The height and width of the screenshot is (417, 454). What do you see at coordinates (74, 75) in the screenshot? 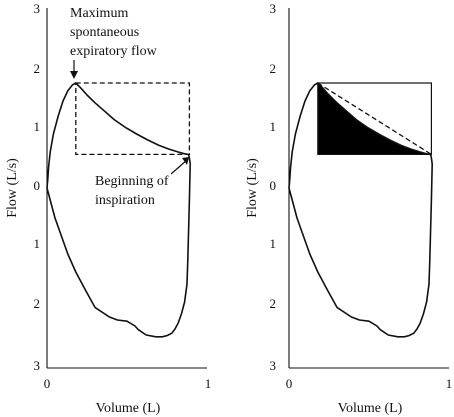
I see `annotation-maximum-arrowhead` at bounding box center [74, 75].